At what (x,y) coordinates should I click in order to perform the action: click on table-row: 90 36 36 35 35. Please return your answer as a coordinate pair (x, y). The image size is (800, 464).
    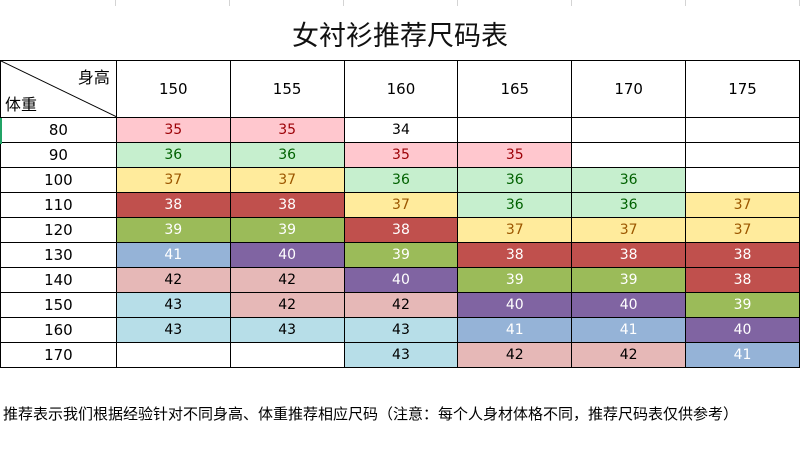
    Looking at the image, I should click on (400, 155).